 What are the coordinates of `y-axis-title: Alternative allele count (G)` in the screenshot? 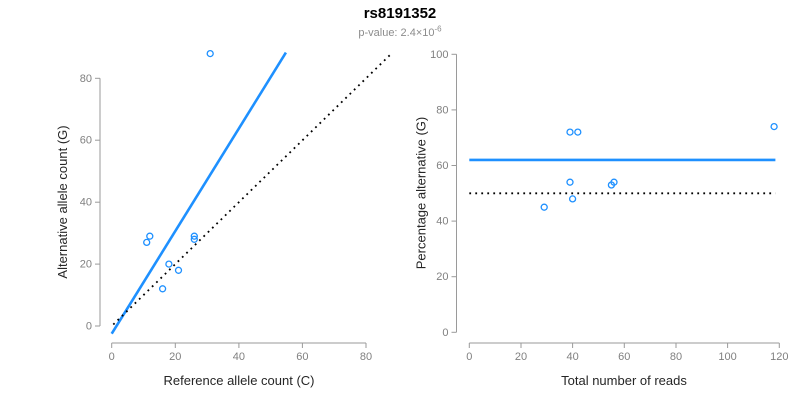 It's located at (62, 201).